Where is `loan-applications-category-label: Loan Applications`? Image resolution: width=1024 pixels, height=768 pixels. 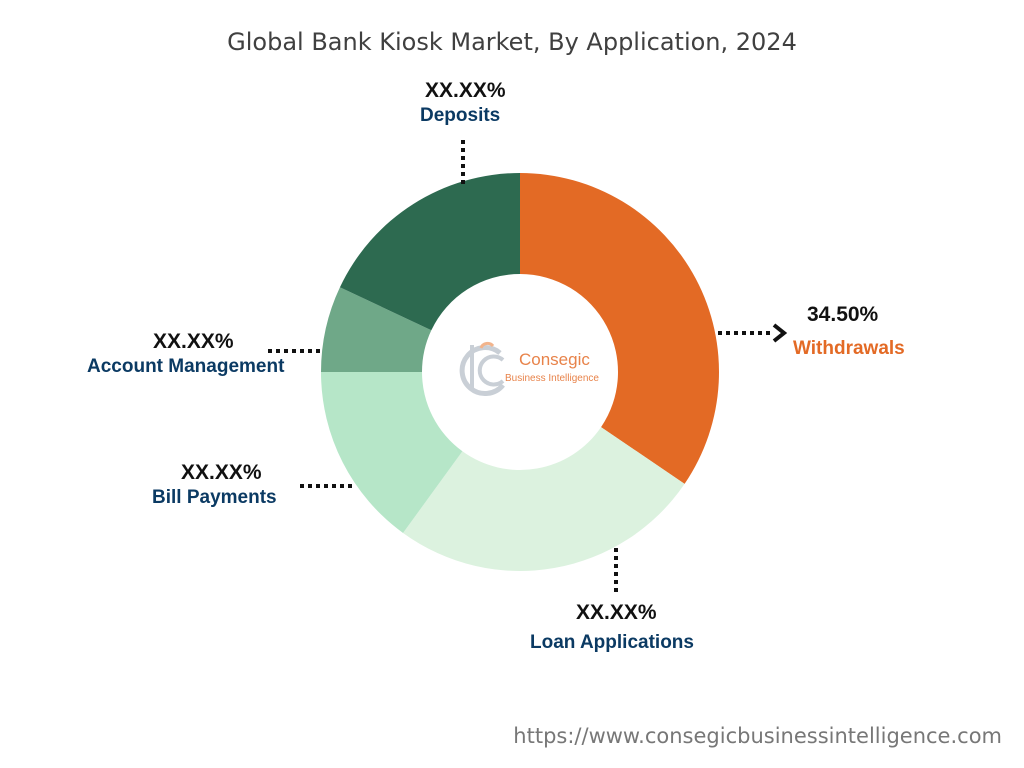
loan-applications-category-label: Loan Applications is located at coordinates (612, 642).